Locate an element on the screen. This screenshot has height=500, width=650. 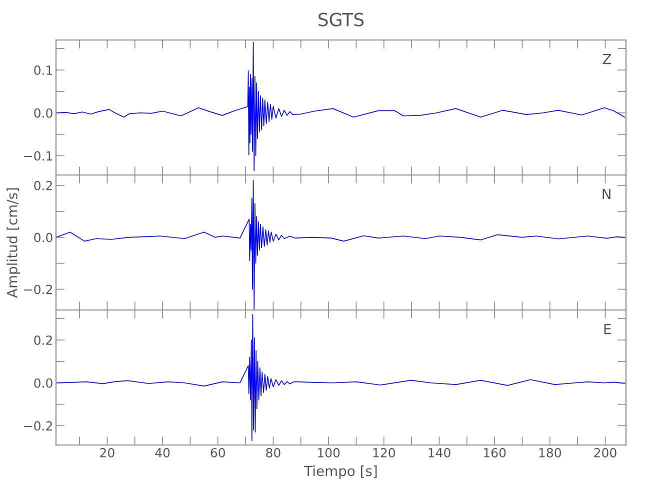
x-tick-label: 20 is located at coordinates (107, 453).